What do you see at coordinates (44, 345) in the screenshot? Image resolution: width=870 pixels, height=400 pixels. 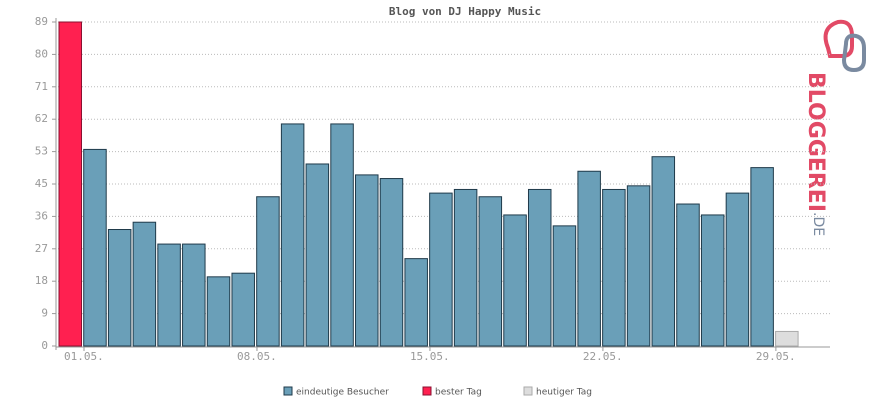 I see `y-tick-label: 0` at bounding box center [44, 345].